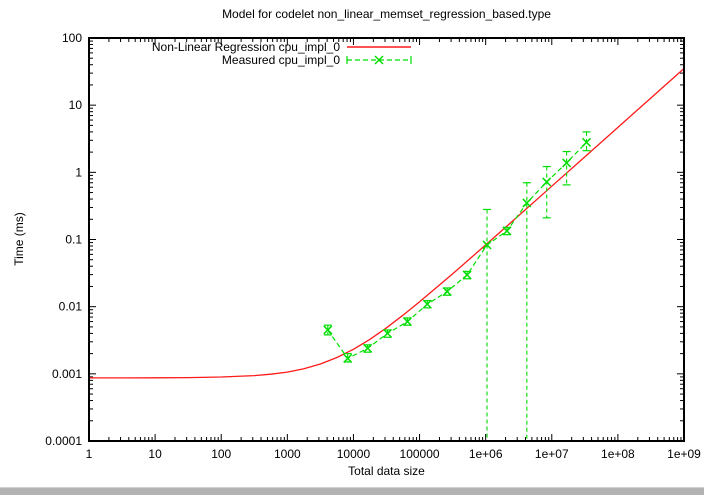 This screenshot has width=704, height=496. What do you see at coordinates (245, 47) in the screenshot?
I see `legend-label-regression: Non-Linear Regression cpu_impl_0` at bounding box center [245, 47].